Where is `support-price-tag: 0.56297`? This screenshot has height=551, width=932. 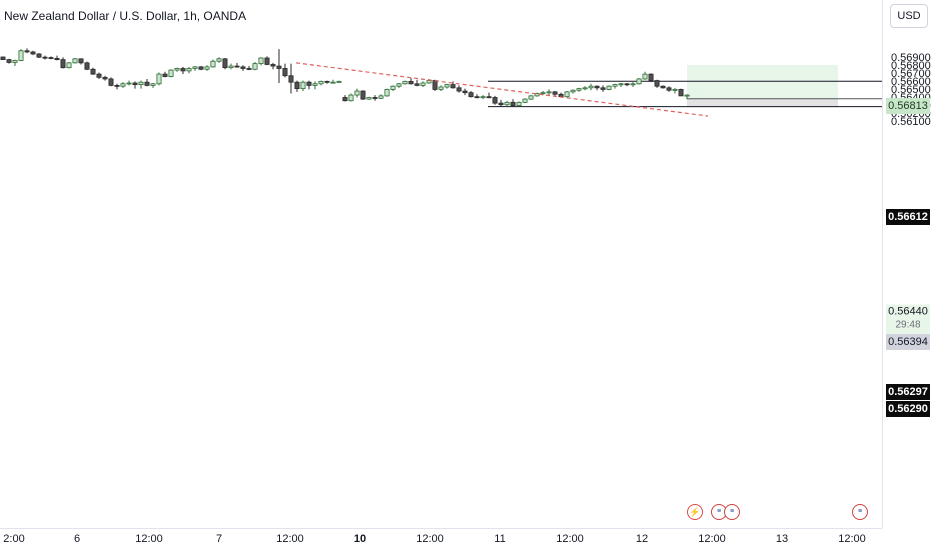
support-price-tag: 0.56297 is located at coordinates (908, 392).